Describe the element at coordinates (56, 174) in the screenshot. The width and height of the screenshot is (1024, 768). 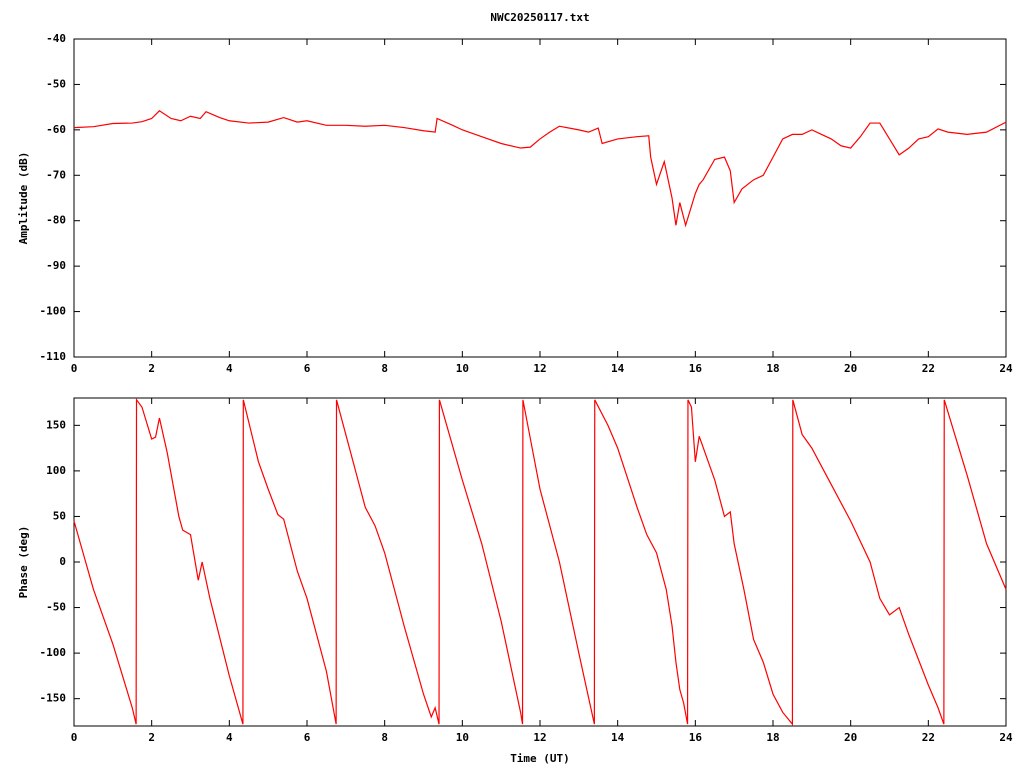
I see `y-tick-label: -70` at that location.